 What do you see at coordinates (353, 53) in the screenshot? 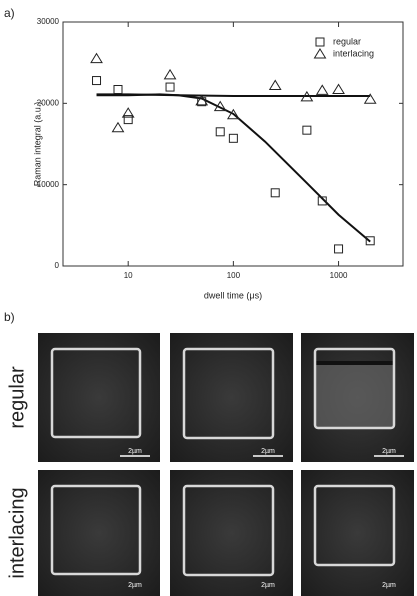
I see `legend-label: interlacing` at bounding box center [353, 53].